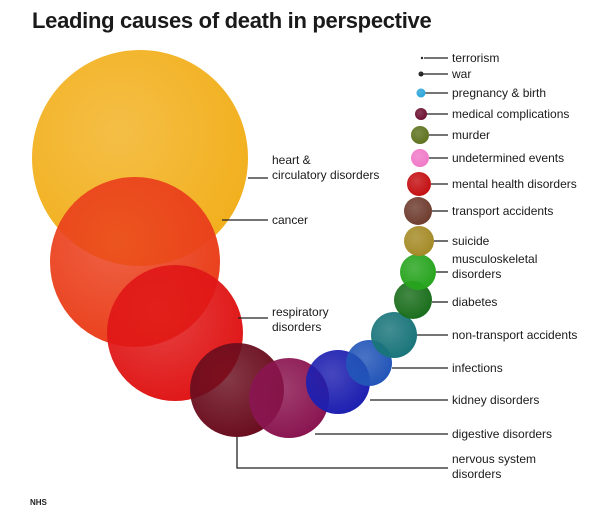  Describe the element at coordinates (422, 58) in the screenshot. I see `terrorism-bubble` at that location.